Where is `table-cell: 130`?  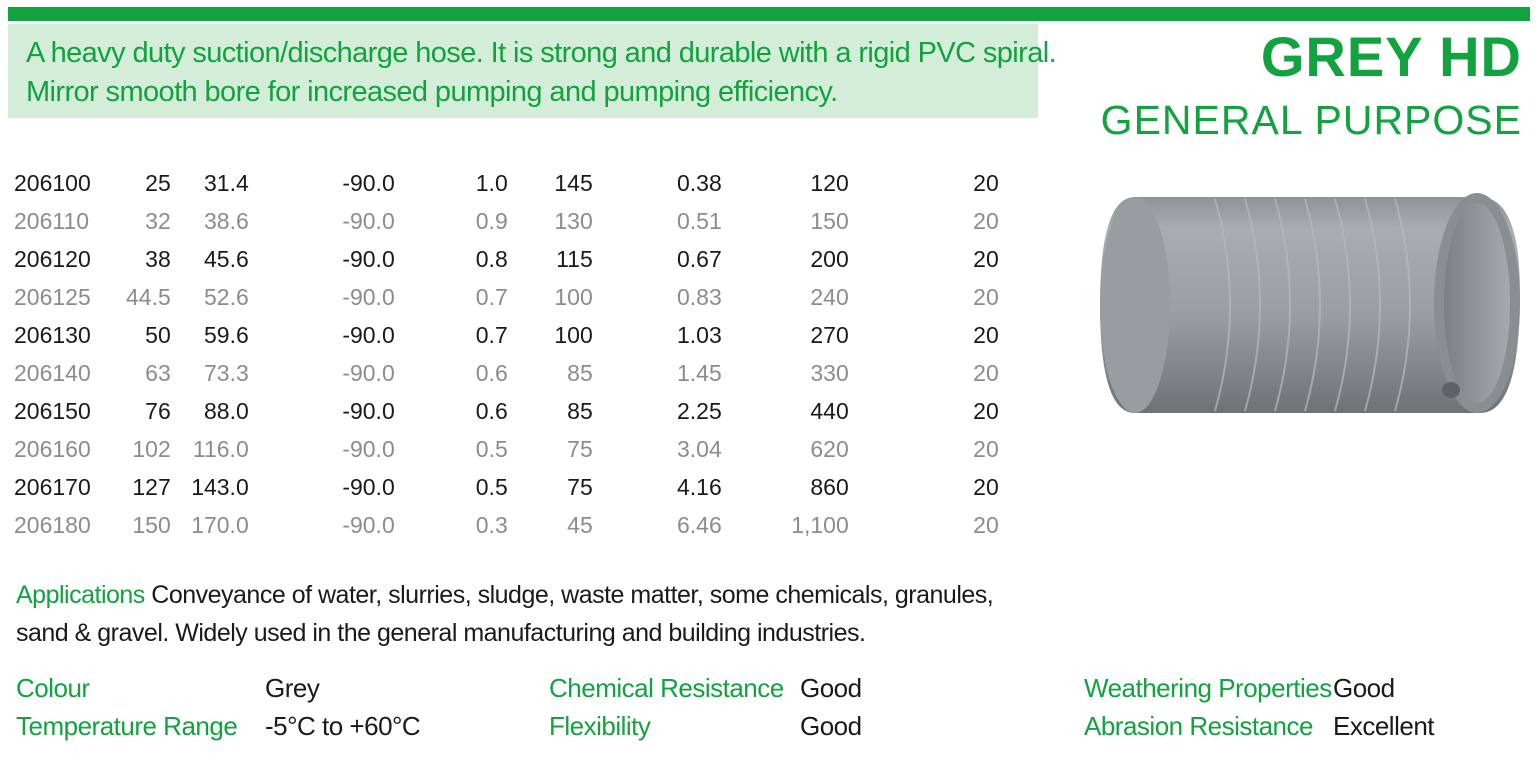
table-cell: 130 is located at coordinates (573, 220).